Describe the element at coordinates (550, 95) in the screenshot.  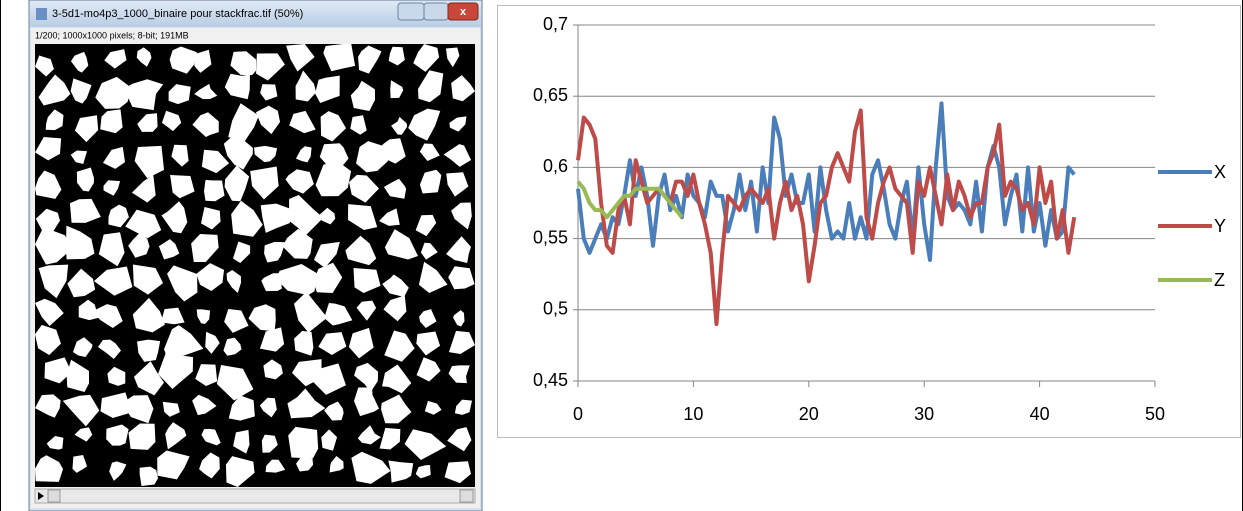
I see `y-tick-label: 0,65` at that location.